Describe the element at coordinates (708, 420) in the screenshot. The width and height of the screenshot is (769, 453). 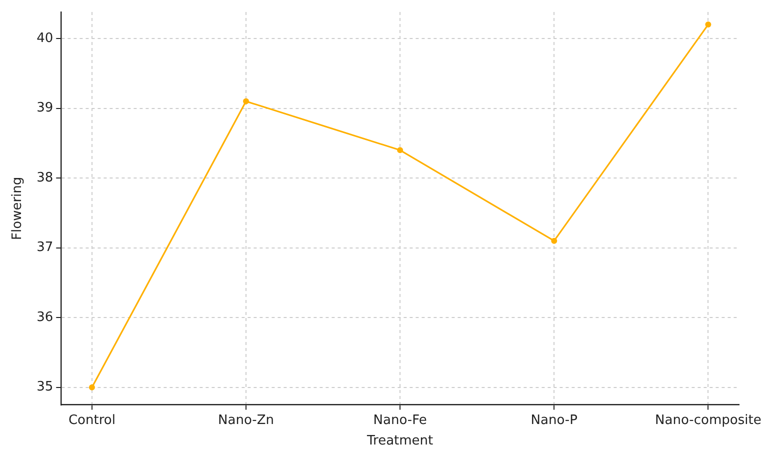
I see `x-tick-label: Nano-composite` at that location.